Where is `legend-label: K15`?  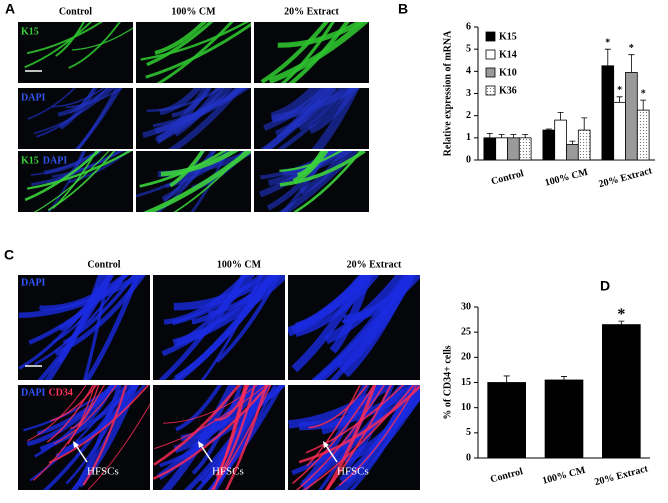 legend-label: K15 is located at coordinates (508, 36).